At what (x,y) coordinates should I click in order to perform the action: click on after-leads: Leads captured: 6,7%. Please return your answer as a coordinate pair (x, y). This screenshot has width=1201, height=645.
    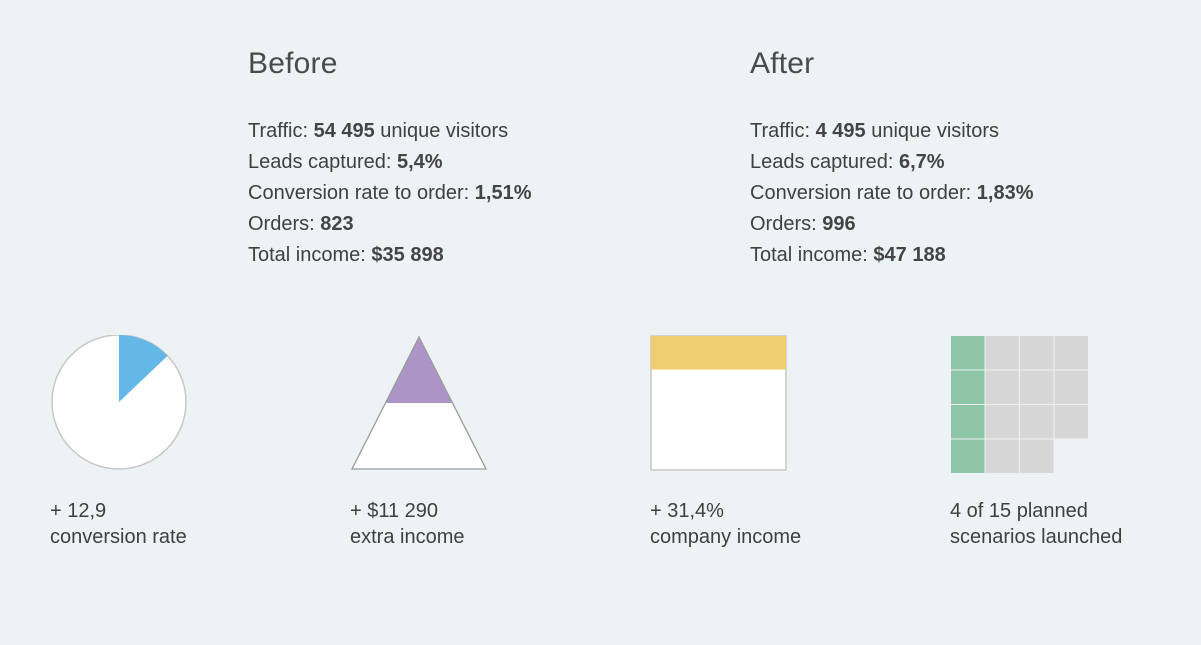
    Looking at the image, I should click on (847, 162).